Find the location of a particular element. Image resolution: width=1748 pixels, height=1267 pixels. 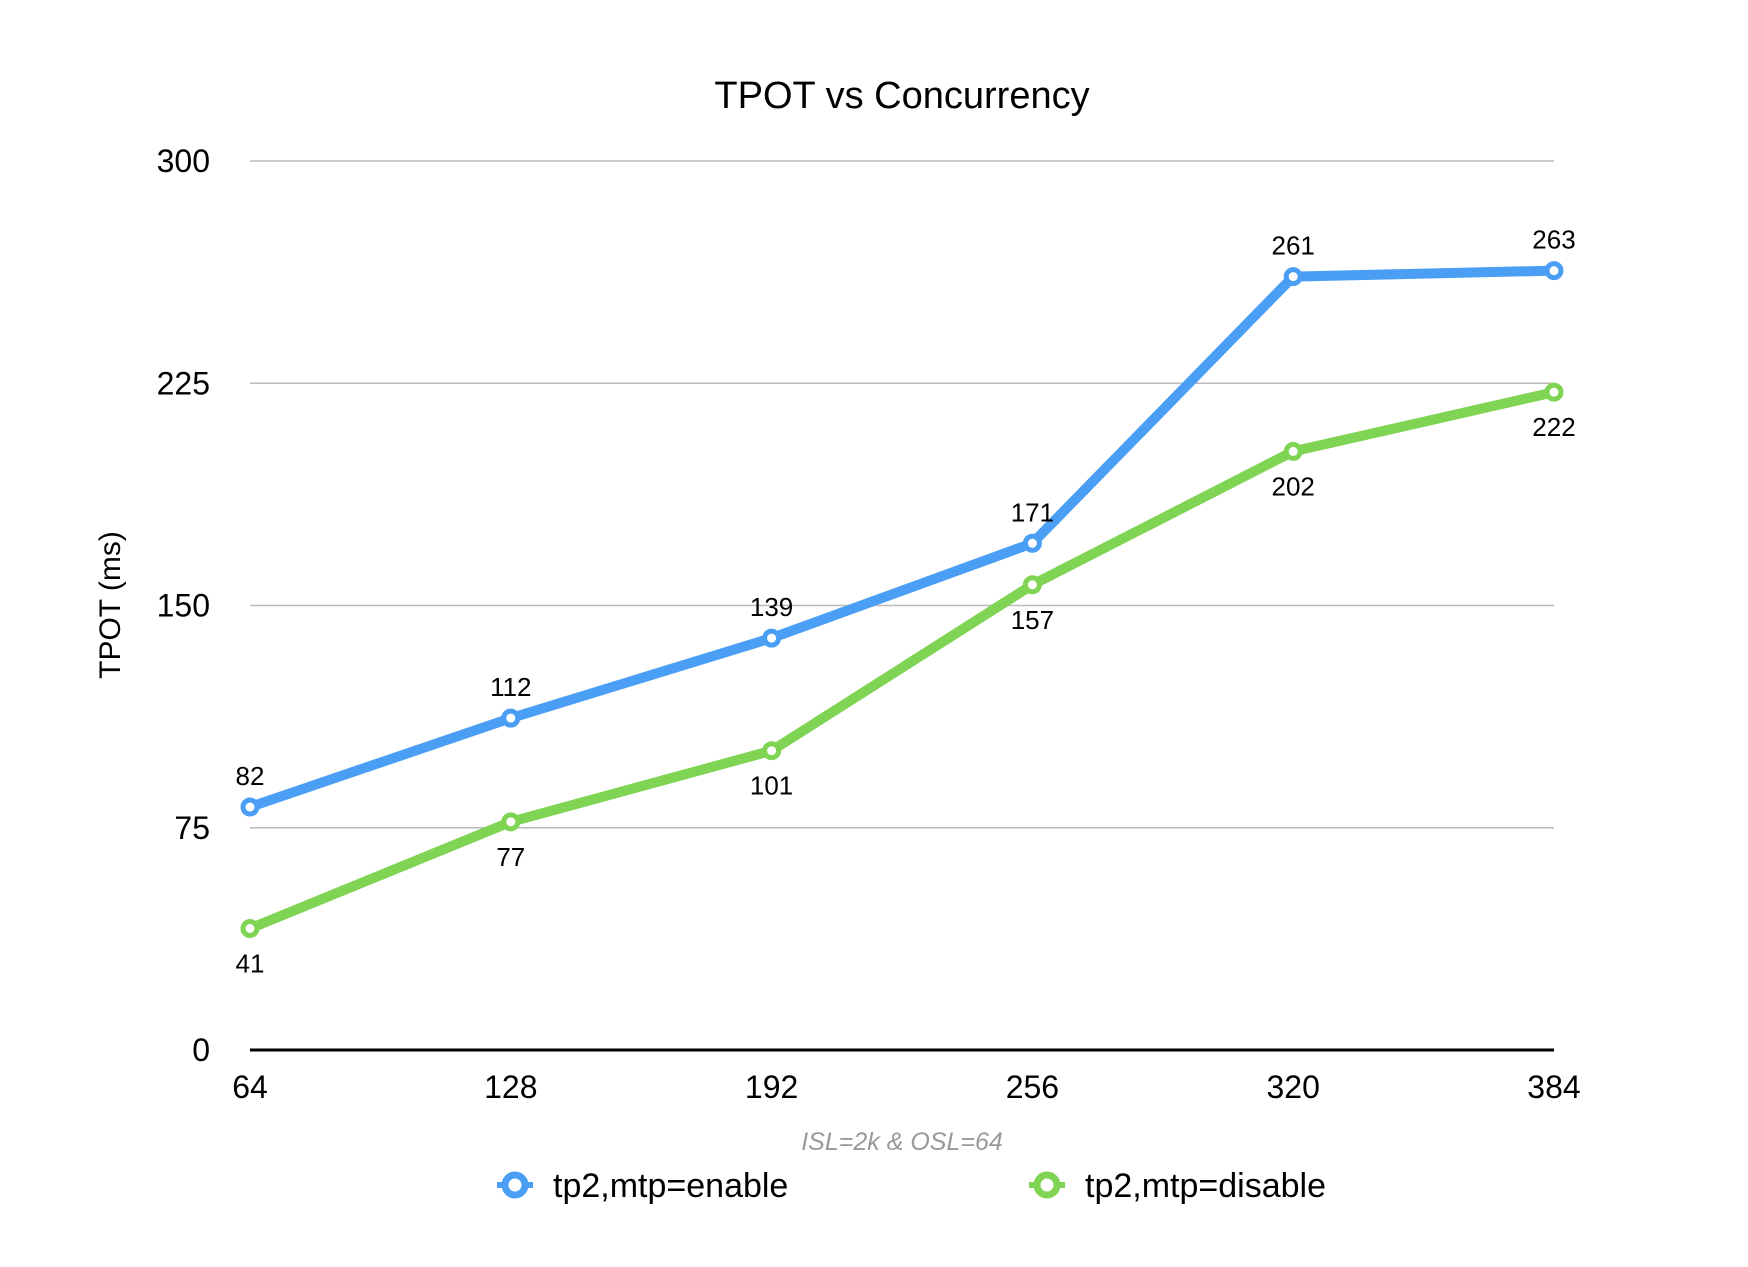

x-tick-label: 64 is located at coordinates (250, 1087).